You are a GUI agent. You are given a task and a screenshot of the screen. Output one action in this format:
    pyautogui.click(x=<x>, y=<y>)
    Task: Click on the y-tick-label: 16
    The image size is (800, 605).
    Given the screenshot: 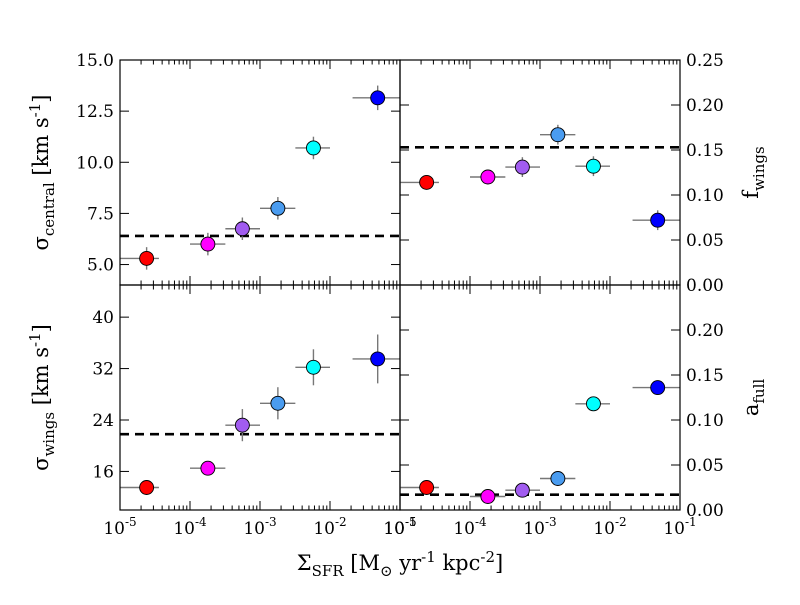 What is the action you would take?
    pyautogui.click(x=103, y=472)
    